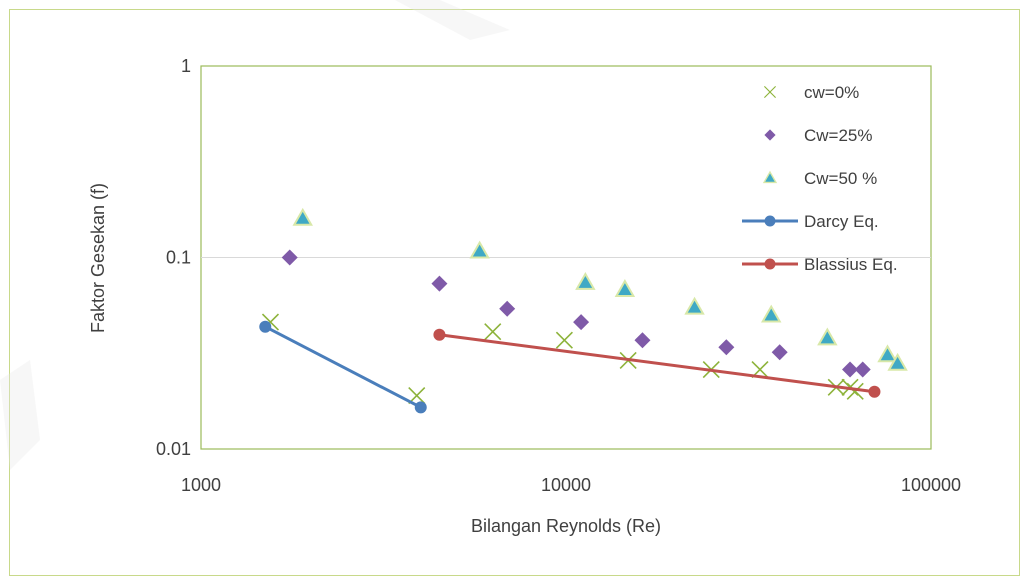 This screenshot has width=1033, height=586. I want to click on series-line-darcy-eq, so click(343, 367).